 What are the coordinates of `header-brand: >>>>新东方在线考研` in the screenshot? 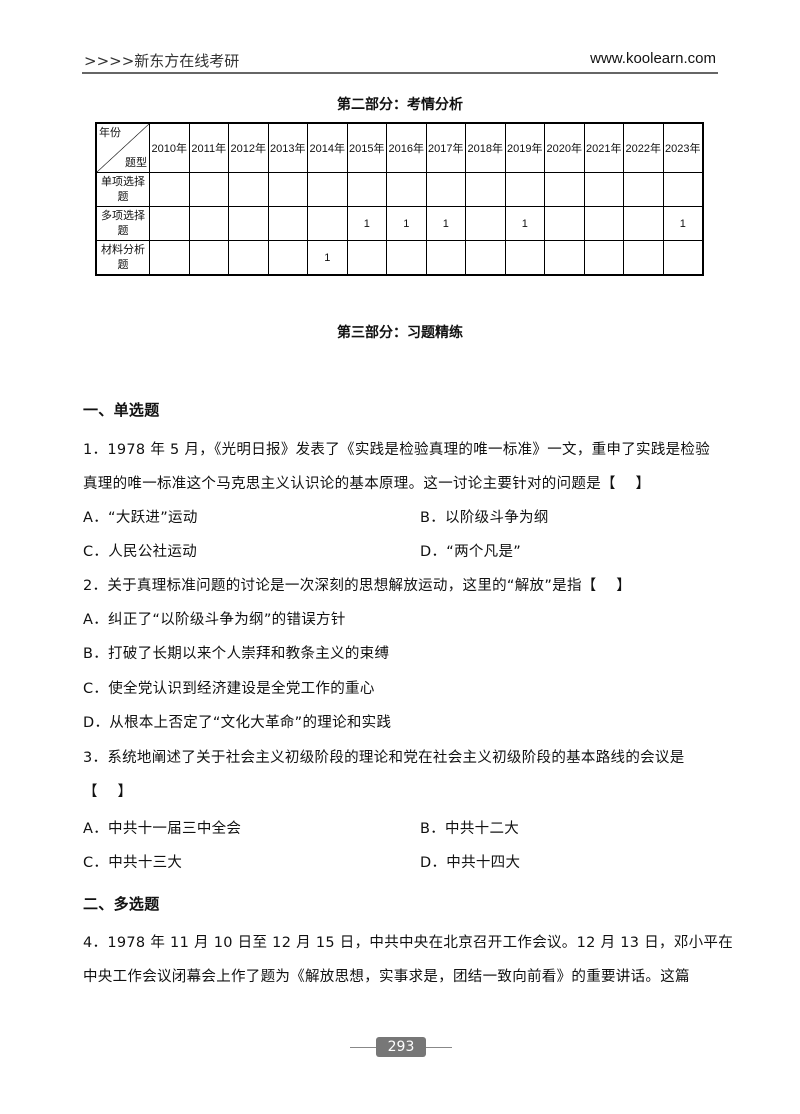 It's located at (162, 61).